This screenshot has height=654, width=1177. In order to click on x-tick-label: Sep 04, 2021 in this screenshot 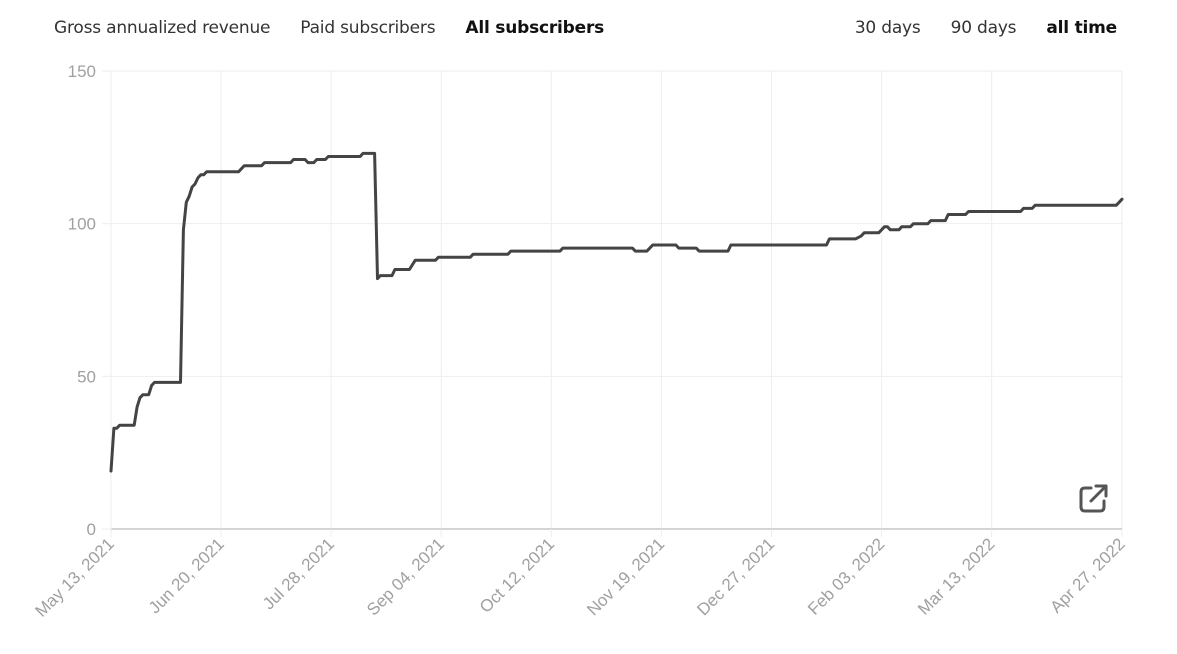, I will do `click(405, 576)`.